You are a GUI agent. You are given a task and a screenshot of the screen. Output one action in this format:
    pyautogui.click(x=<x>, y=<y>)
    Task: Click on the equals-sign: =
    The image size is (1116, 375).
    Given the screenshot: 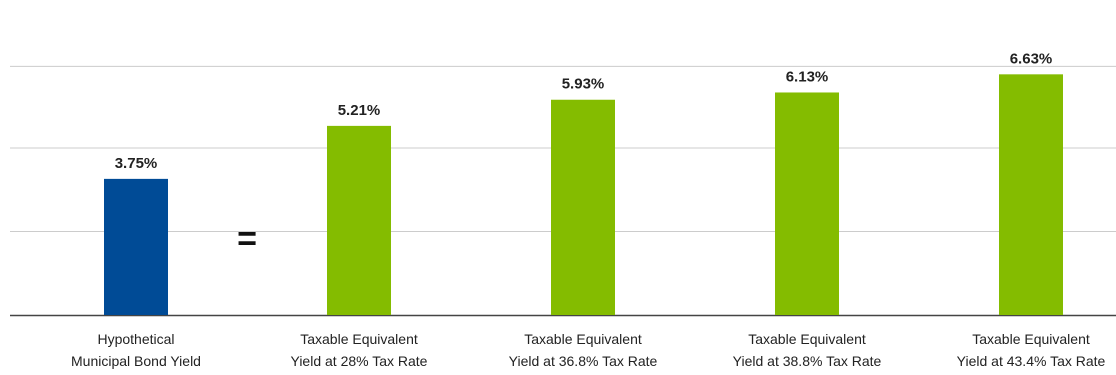 What is the action you would take?
    pyautogui.click(x=247, y=239)
    